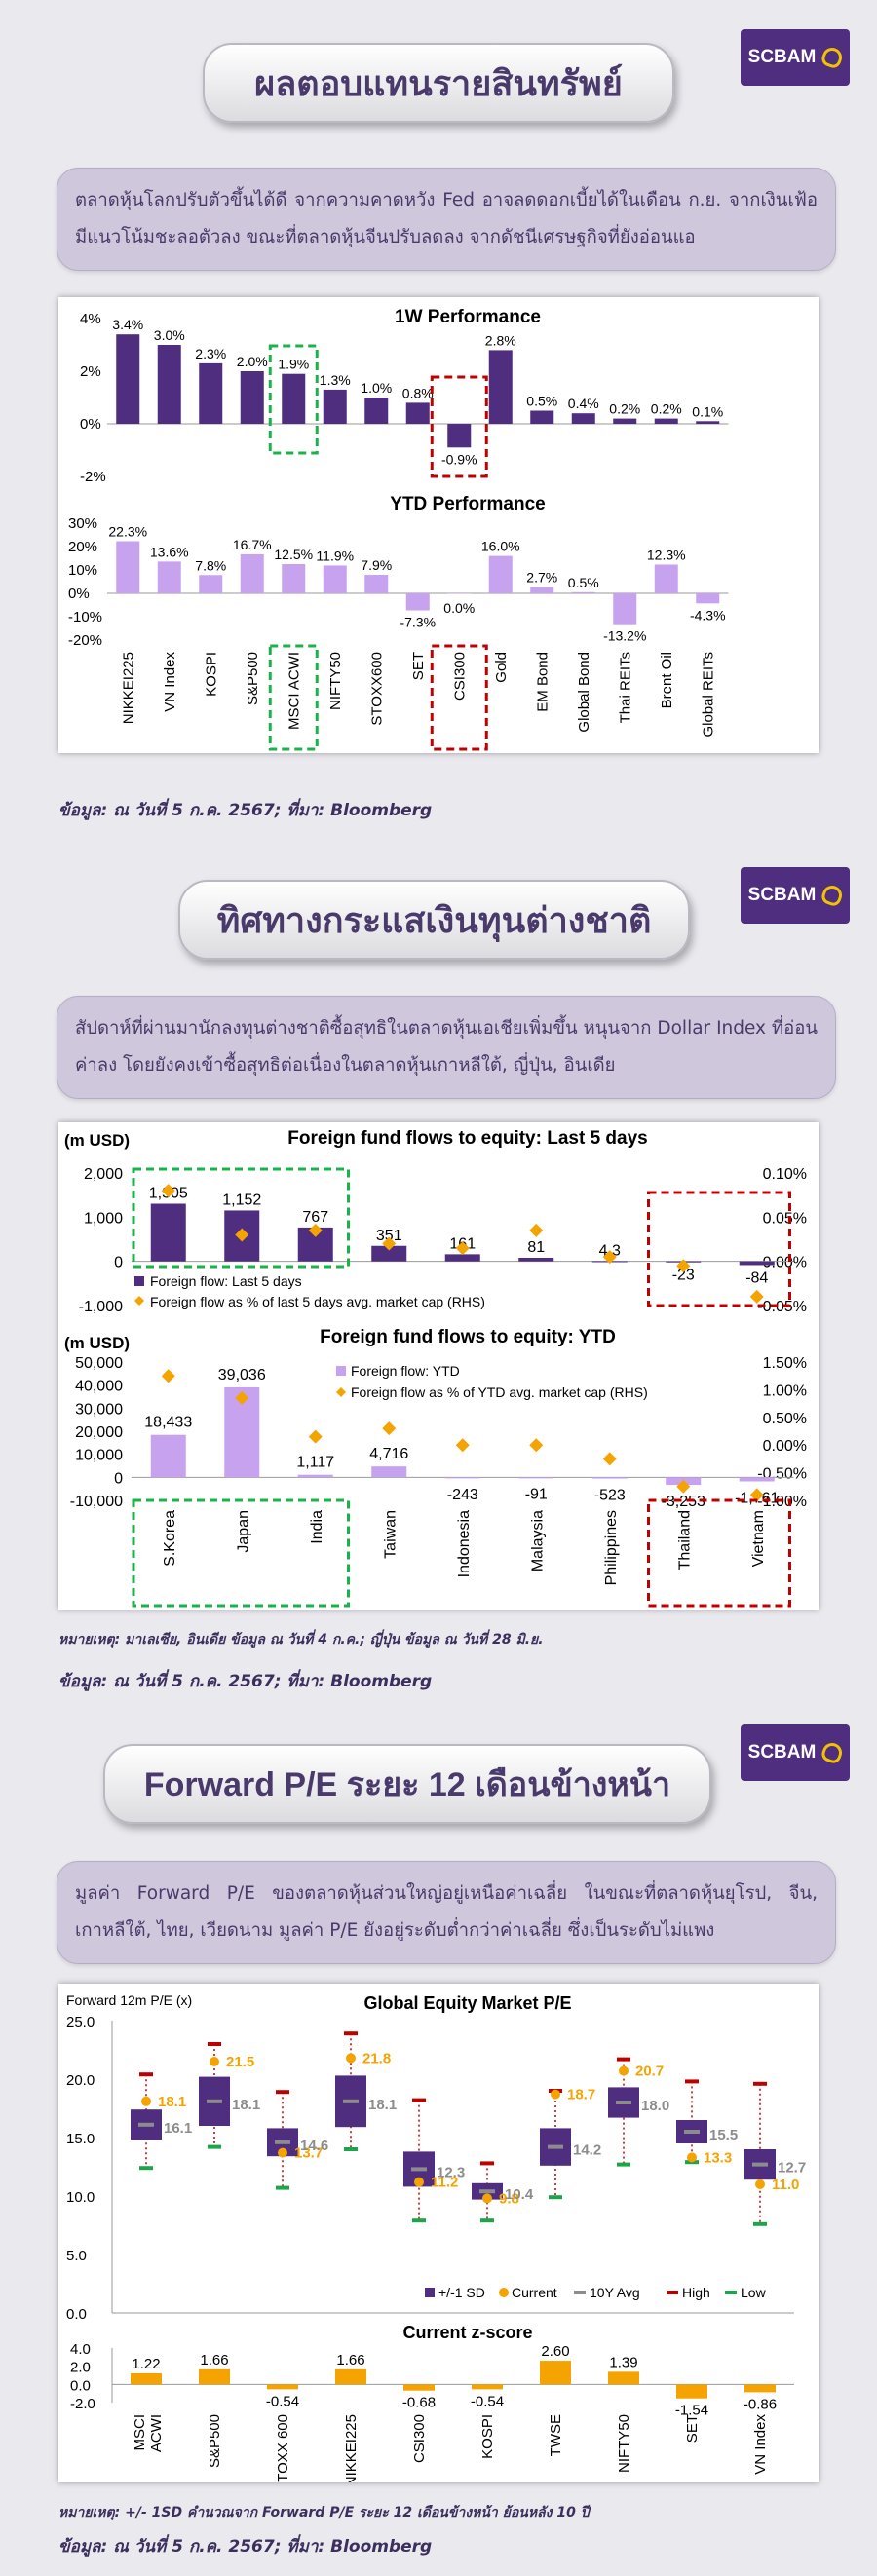 The width and height of the screenshot is (877, 2576). Describe the element at coordinates (389, 1236) in the screenshot. I see `data-label: 351` at that location.